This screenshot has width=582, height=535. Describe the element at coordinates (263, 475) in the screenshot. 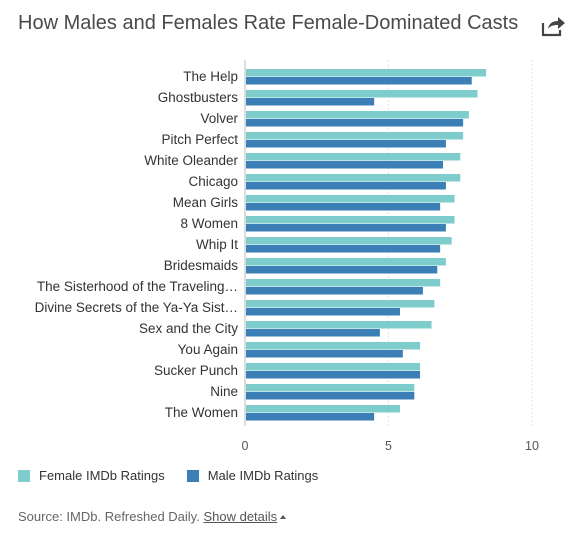

I see `legend-label-male: Male IMDb Ratings` at that location.